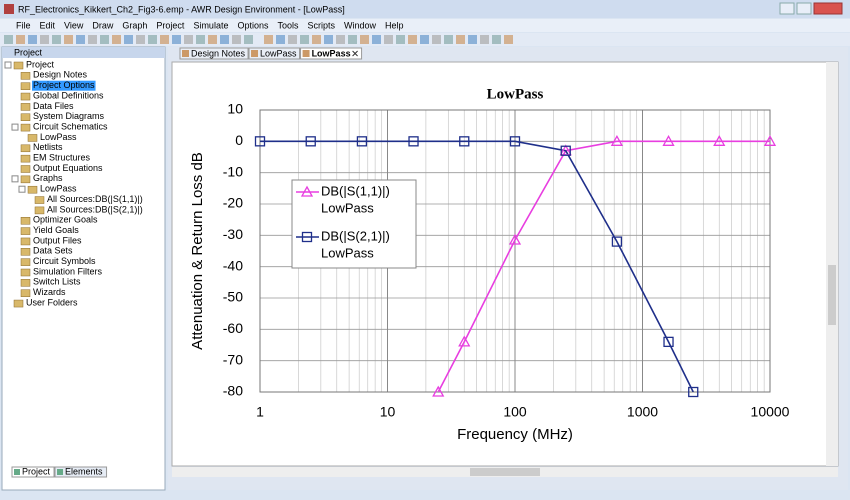  Describe the element at coordinates (36, 471) in the screenshot. I see `panel-tab-label: Project` at that location.